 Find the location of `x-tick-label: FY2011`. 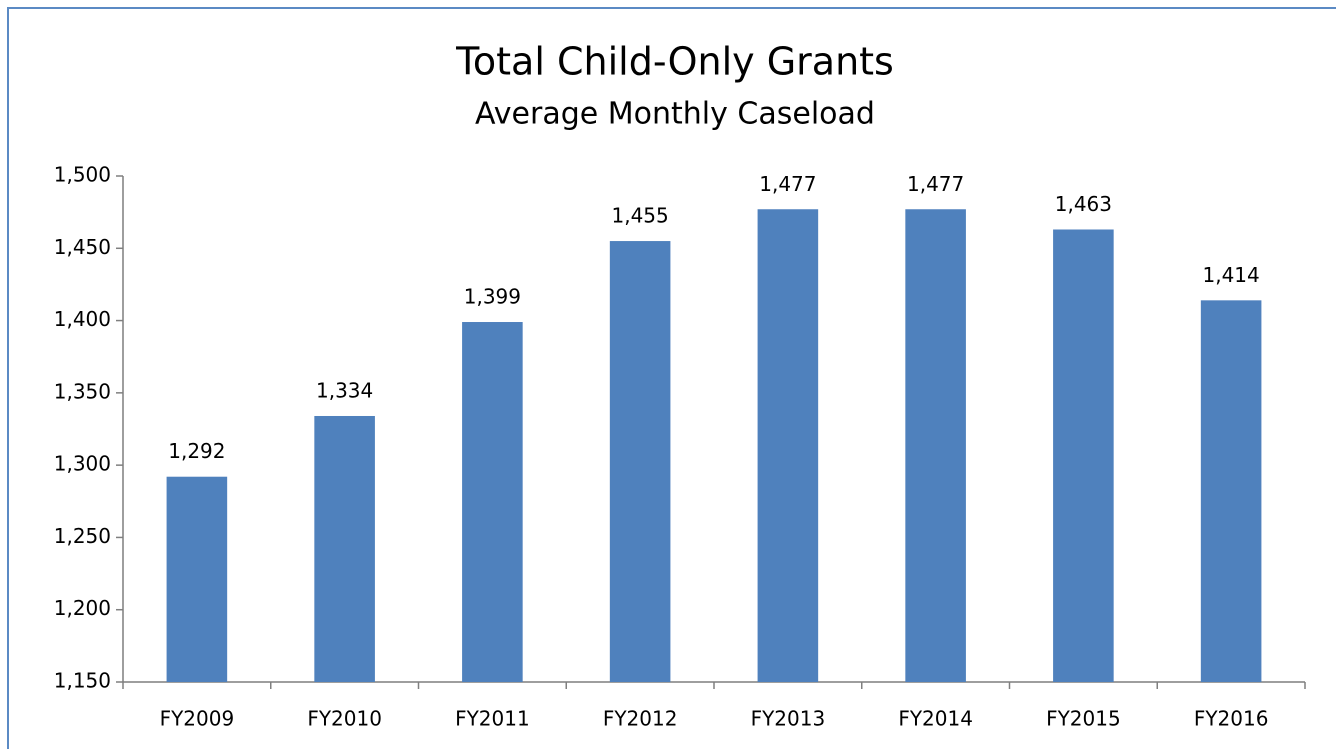

x-tick-label: FY2011 is located at coordinates (492, 719).